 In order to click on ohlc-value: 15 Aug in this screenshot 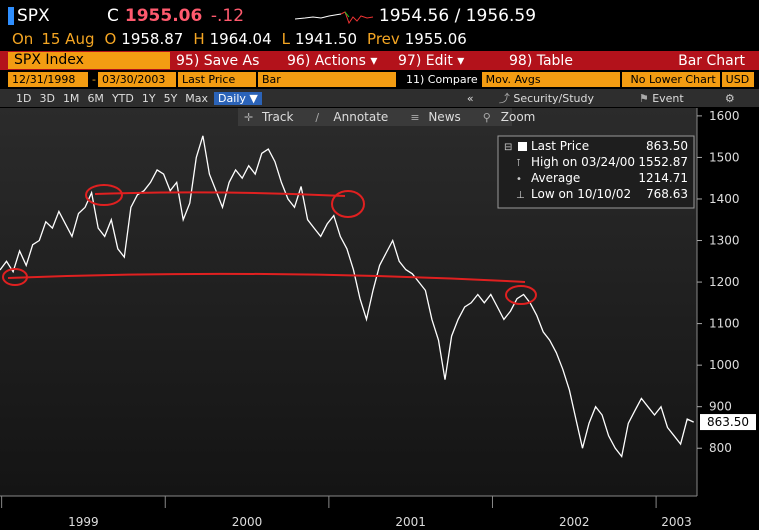, I will do `click(68, 39)`.